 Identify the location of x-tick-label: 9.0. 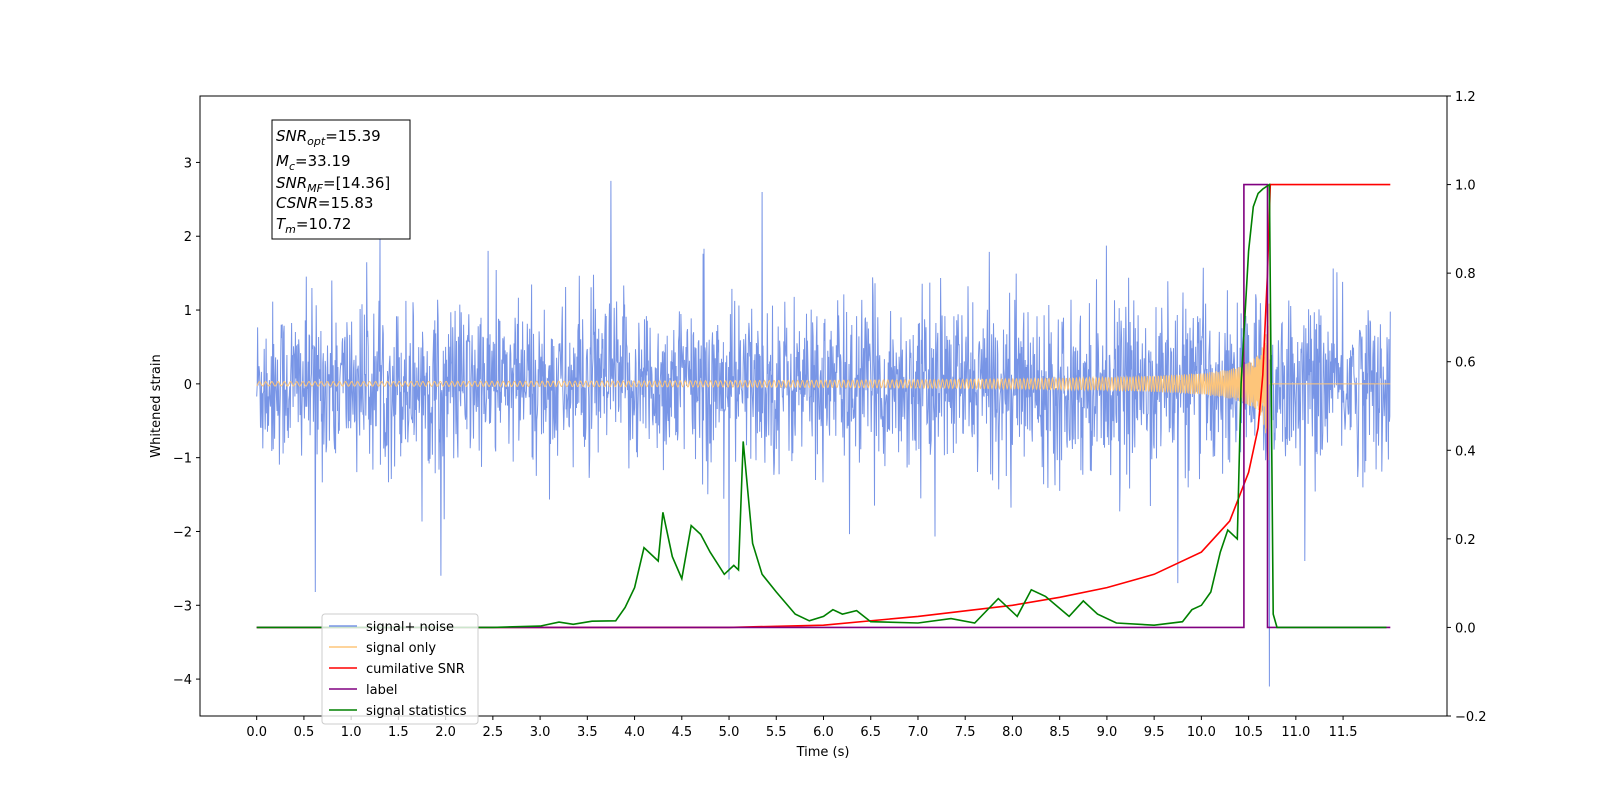
(1107, 732).